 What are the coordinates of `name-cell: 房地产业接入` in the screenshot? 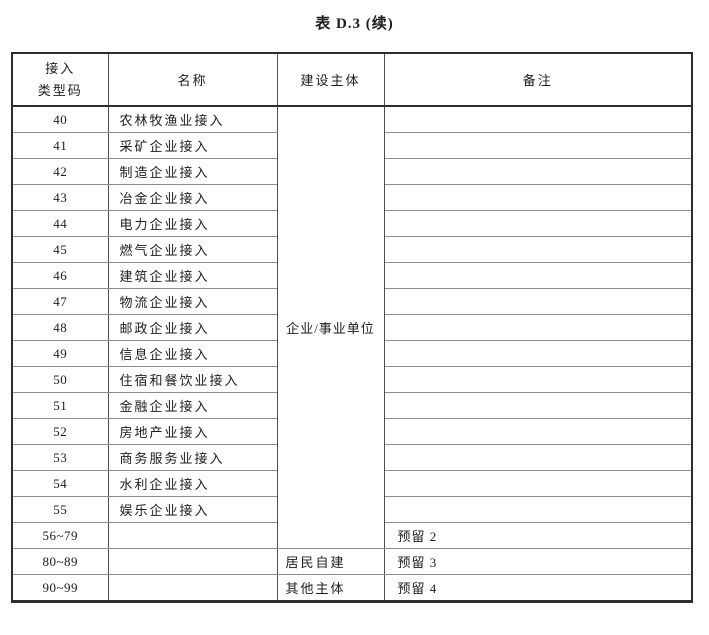 It's located at (192, 431).